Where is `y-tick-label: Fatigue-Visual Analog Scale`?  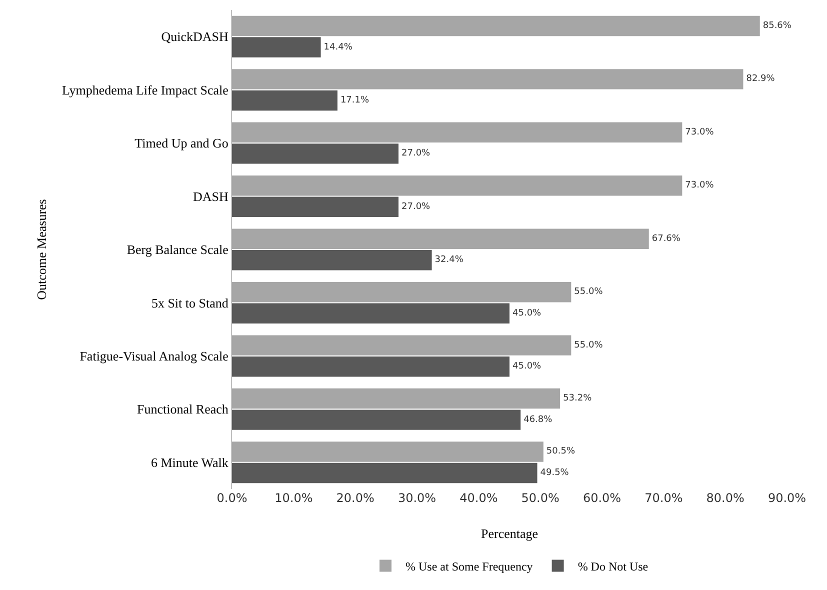 y-tick-label: Fatigue-Visual Analog Scale is located at coordinates (154, 356).